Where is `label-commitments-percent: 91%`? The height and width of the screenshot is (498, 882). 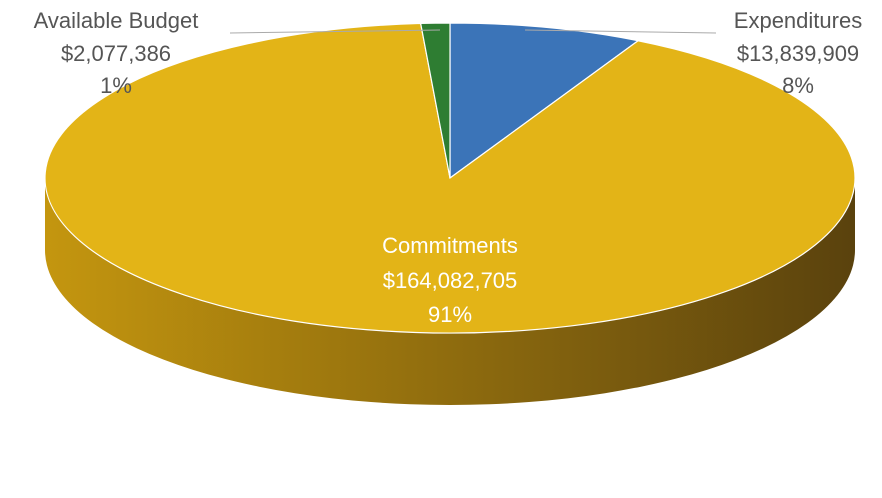
label-commitments-percent: 91% is located at coordinates (450, 314).